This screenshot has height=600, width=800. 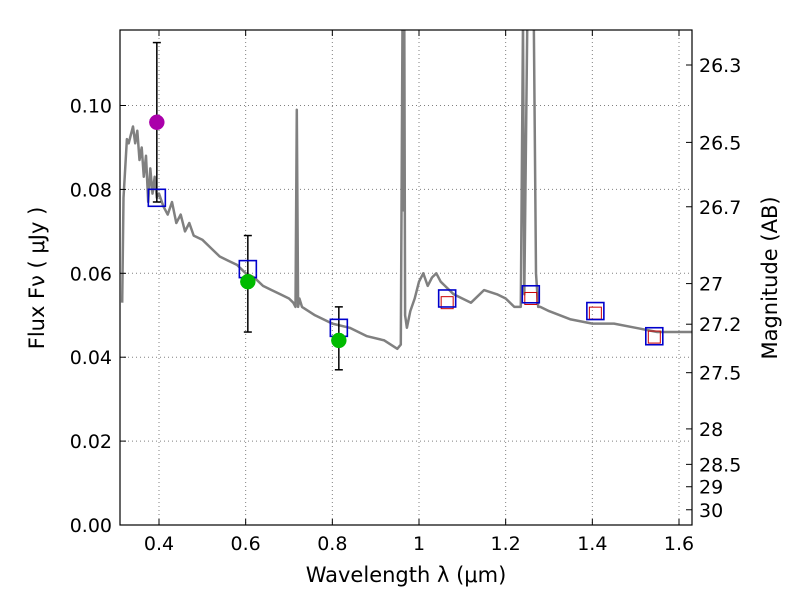 I want to click on mag-tick-label: 29, so click(x=711, y=488).